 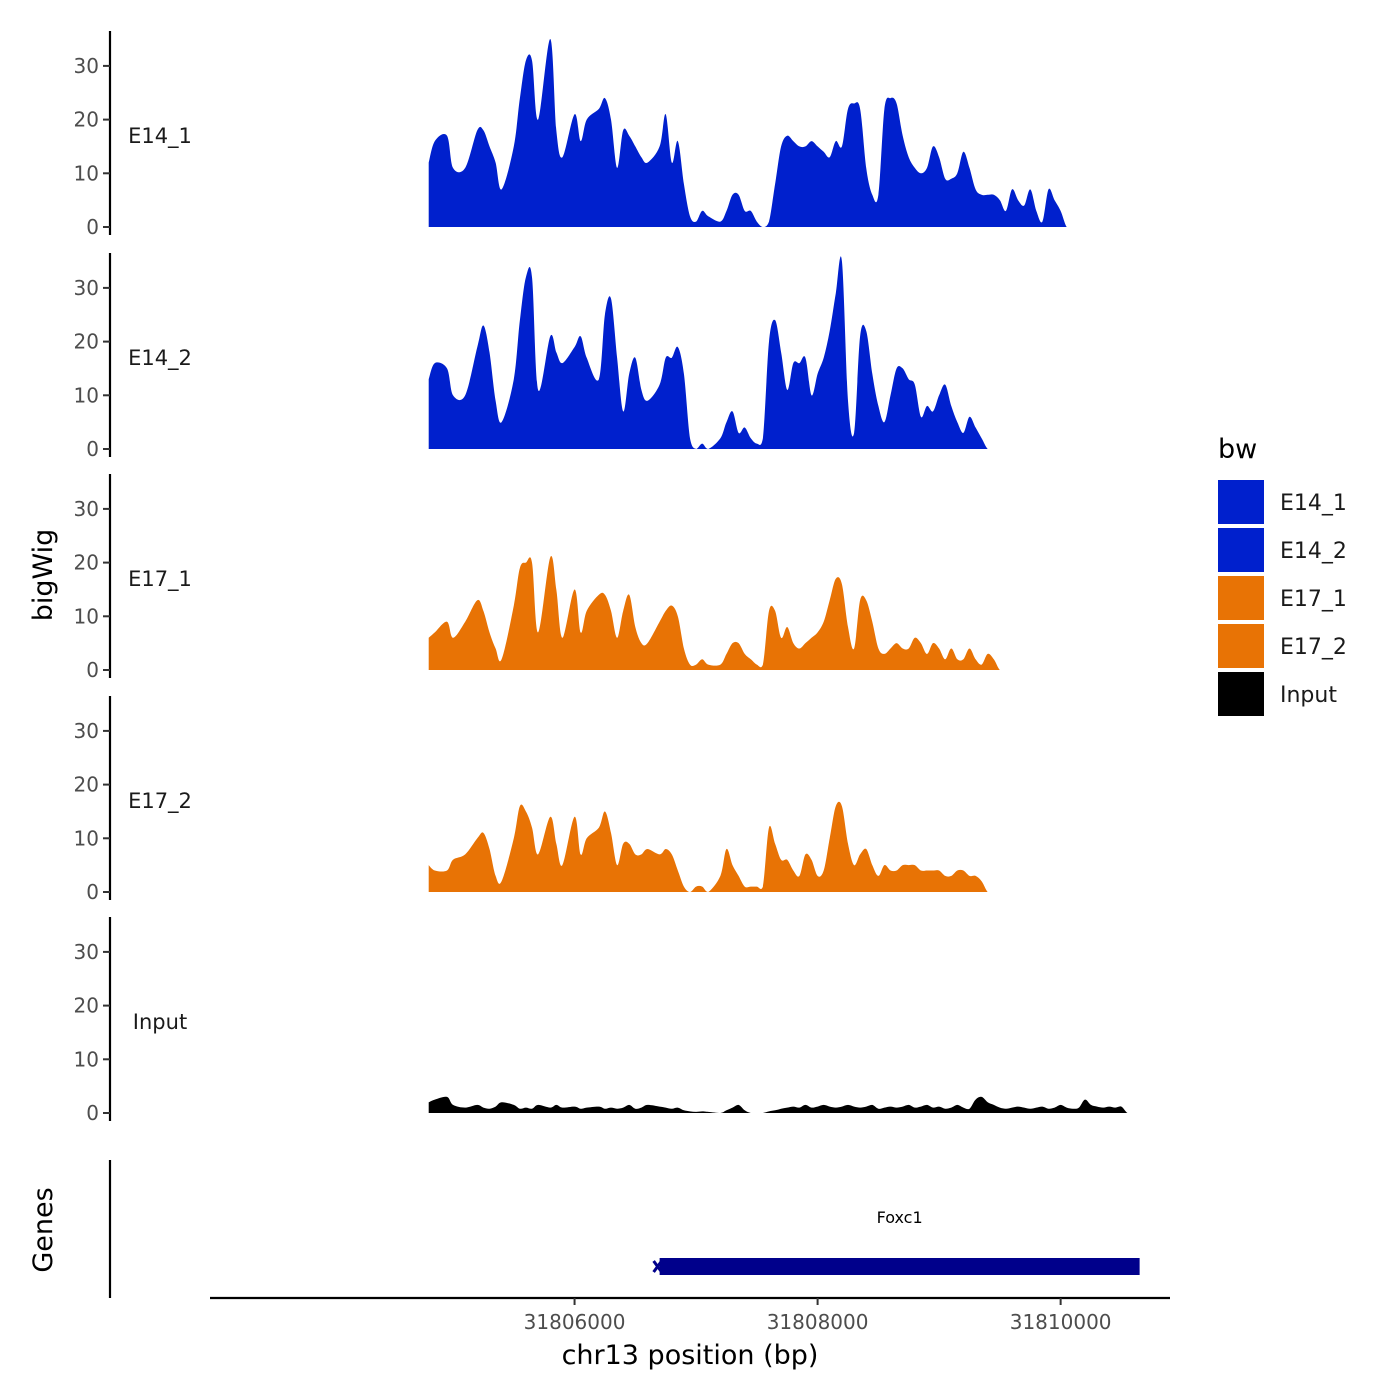 What do you see at coordinates (160, 801) in the screenshot?
I see `track-label: E17_2` at bounding box center [160, 801].